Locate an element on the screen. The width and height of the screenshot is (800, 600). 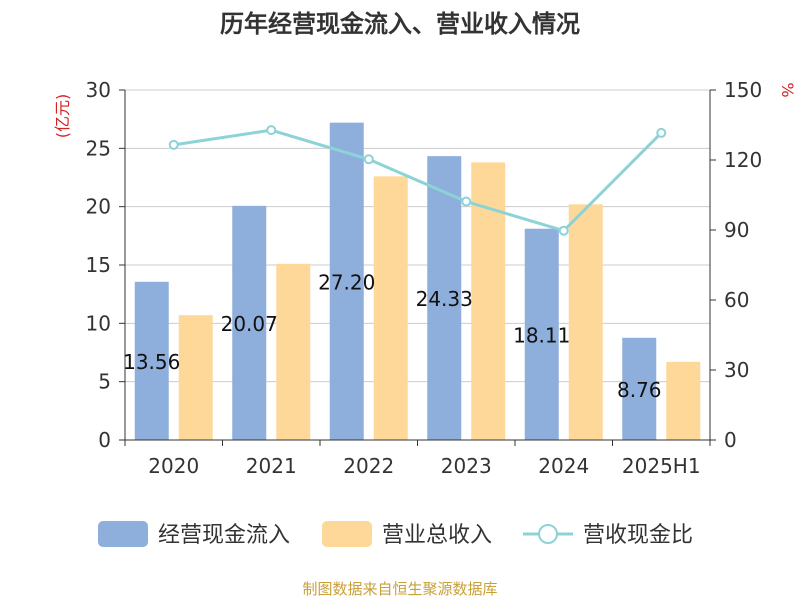
source-note: 制图数据来自恒生聚源数据库 is located at coordinates (399, 589).